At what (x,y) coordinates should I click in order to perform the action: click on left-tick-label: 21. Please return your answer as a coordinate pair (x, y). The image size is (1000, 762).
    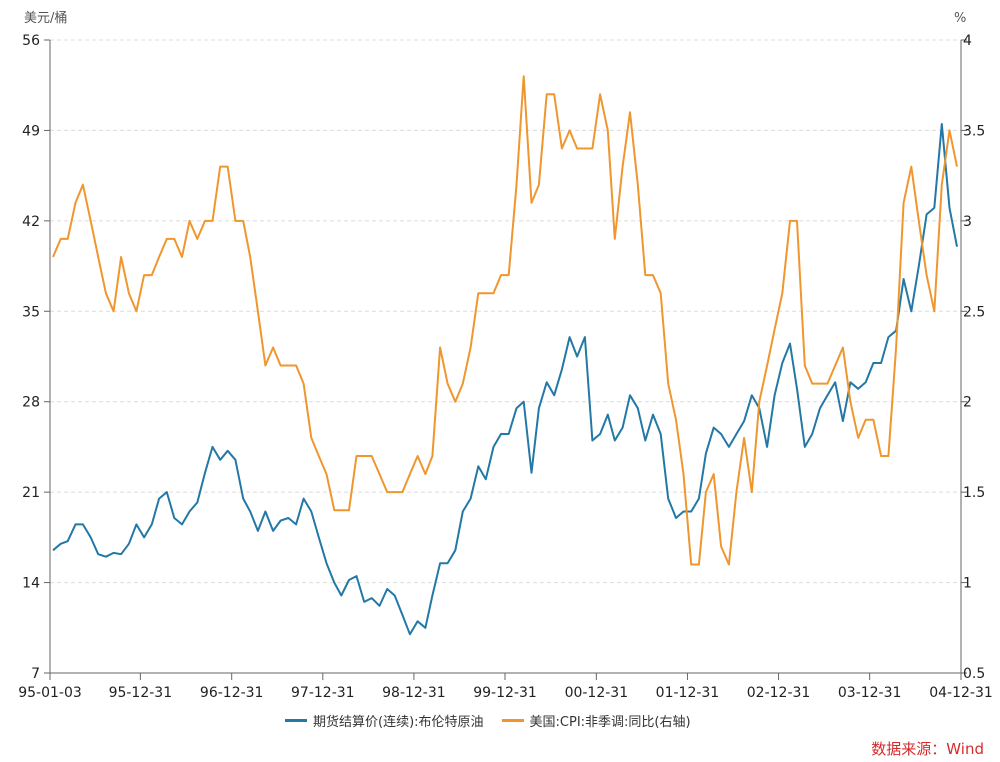
    Looking at the image, I should click on (31, 493).